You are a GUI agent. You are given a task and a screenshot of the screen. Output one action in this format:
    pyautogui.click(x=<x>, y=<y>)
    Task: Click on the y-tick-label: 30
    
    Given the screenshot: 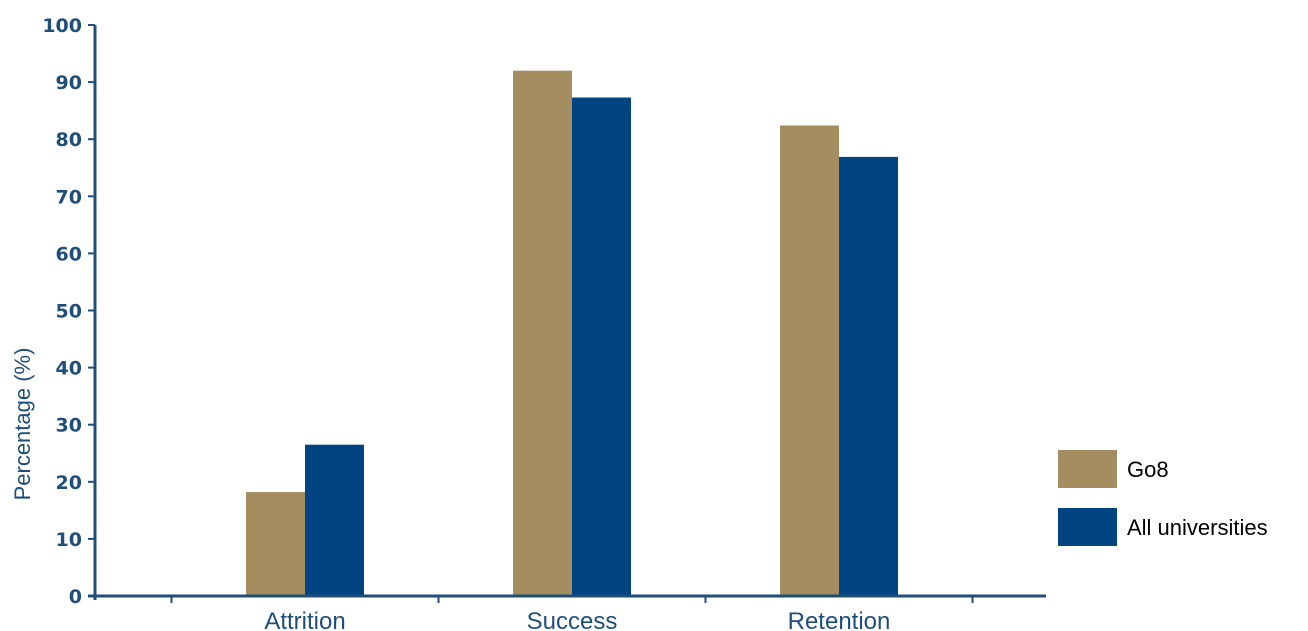 What is the action you would take?
    pyautogui.click(x=69, y=426)
    